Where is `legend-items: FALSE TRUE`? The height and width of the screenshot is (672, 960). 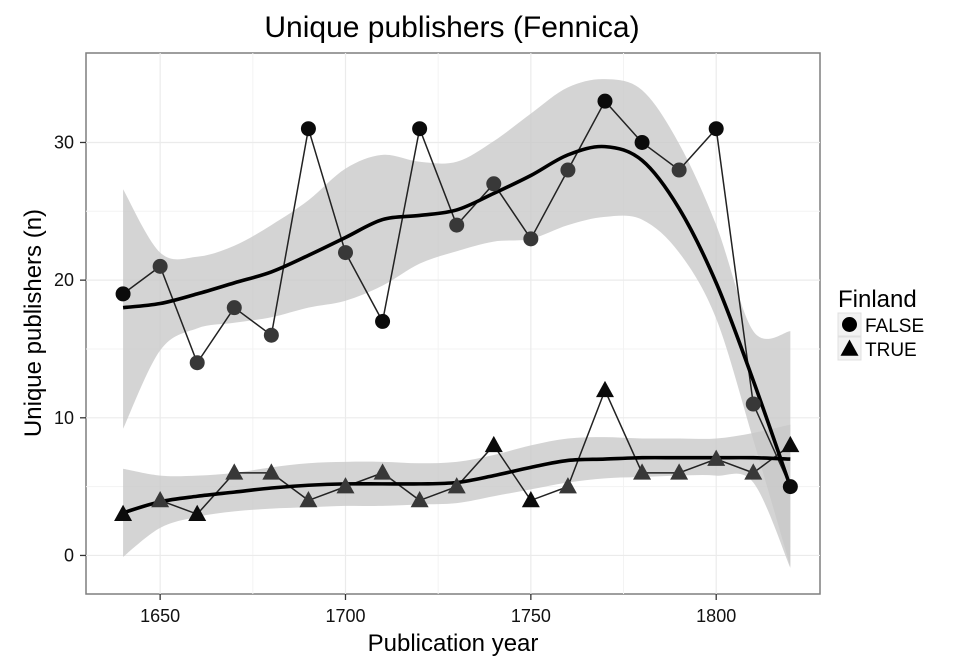
legend-items: FALSE TRUE is located at coordinates (880, 336).